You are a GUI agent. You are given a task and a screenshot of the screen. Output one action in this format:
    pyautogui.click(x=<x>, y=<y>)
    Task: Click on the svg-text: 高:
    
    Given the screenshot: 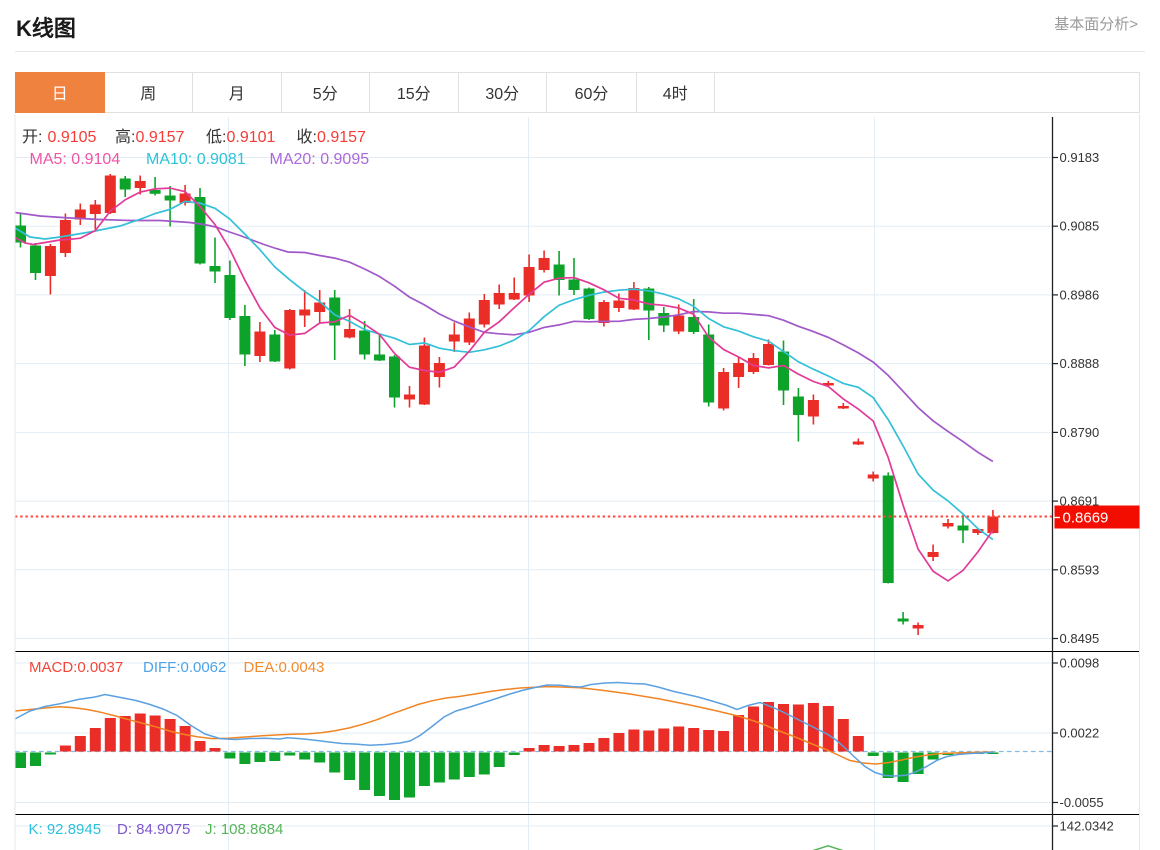 What is the action you would take?
    pyautogui.click(x=125, y=137)
    